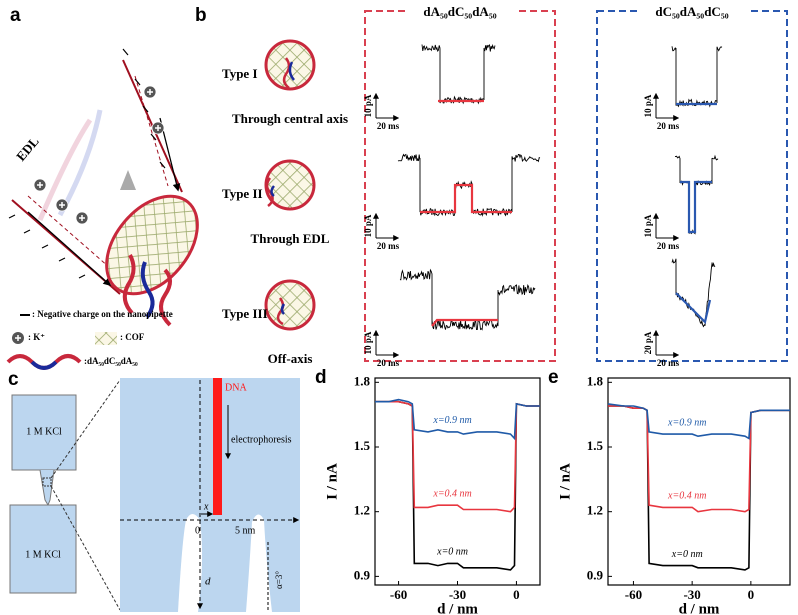  I want to click on zero-label: 0, so click(197, 530).